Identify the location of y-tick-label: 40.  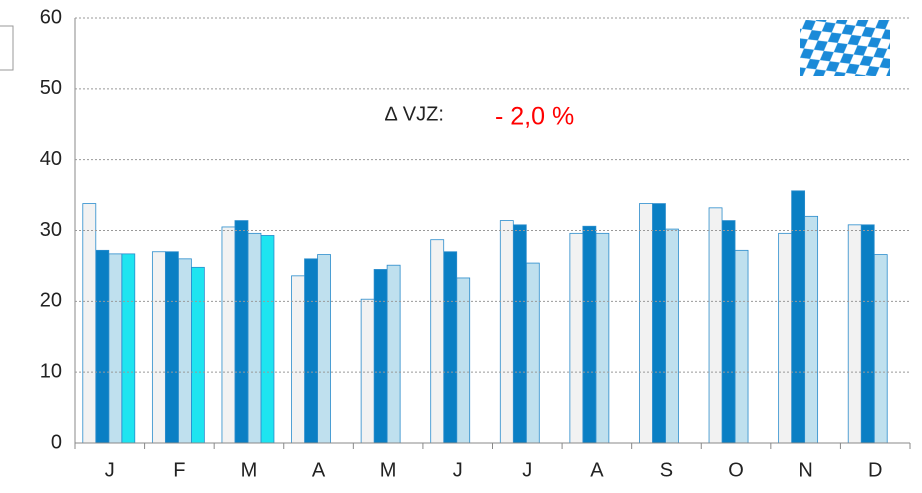
(51, 159).